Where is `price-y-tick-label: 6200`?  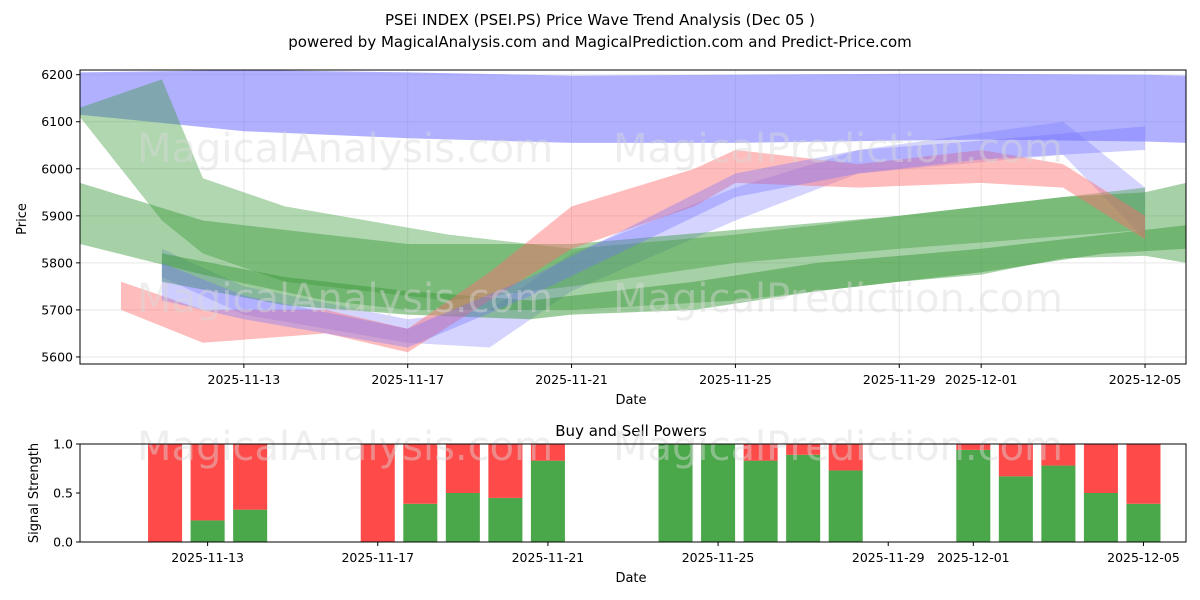 price-y-tick-label: 6200 is located at coordinates (57, 74).